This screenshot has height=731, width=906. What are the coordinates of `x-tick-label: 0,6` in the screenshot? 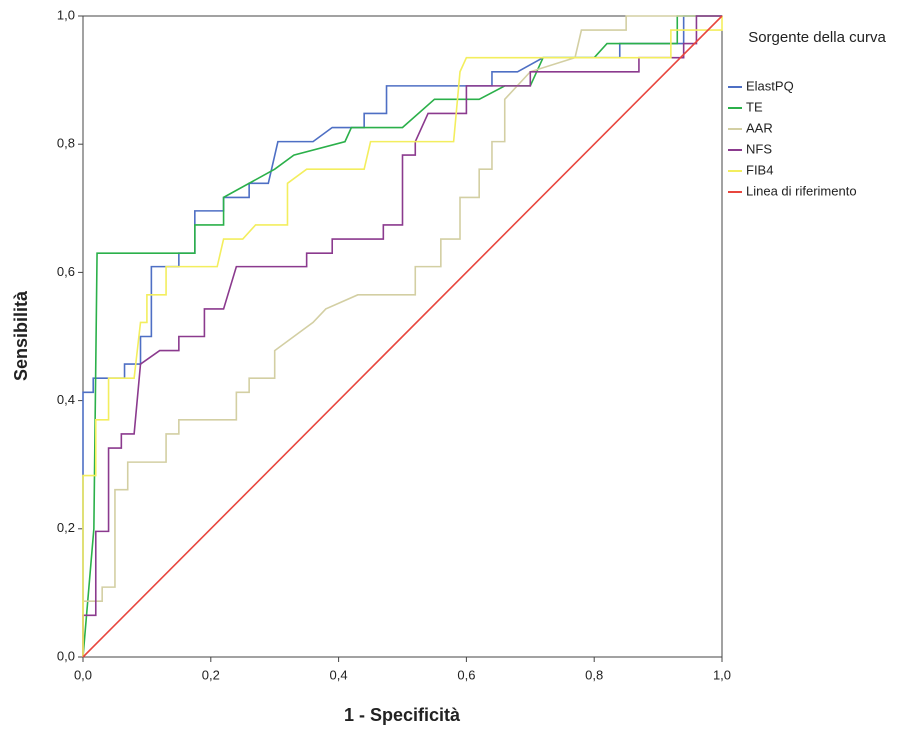 It's located at (466, 674).